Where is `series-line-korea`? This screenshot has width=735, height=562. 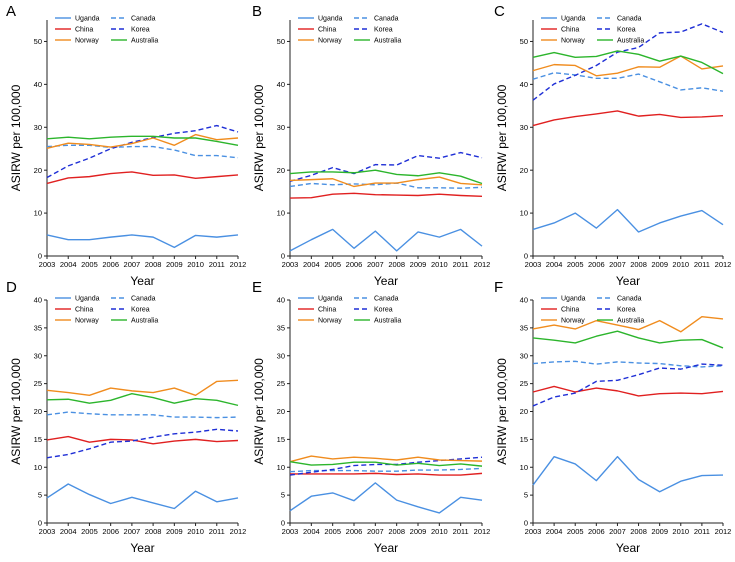 series-line-korea is located at coordinates (628, 62).